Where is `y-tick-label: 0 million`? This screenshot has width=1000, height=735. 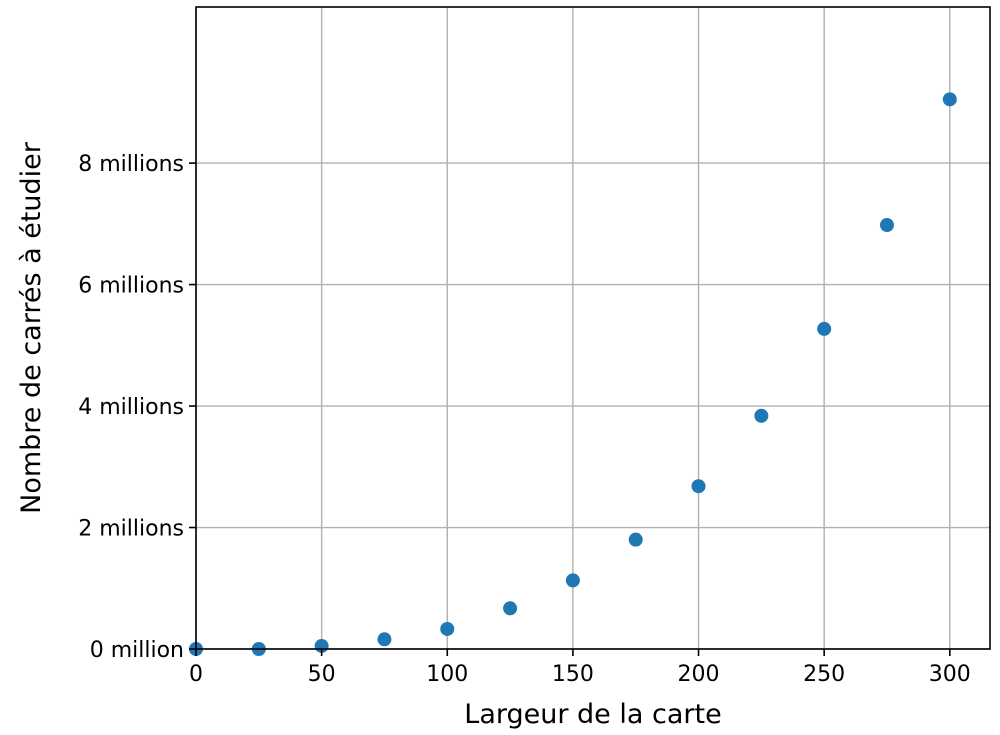 y-tick-label: 0 million is located at coordinates (137, 650).